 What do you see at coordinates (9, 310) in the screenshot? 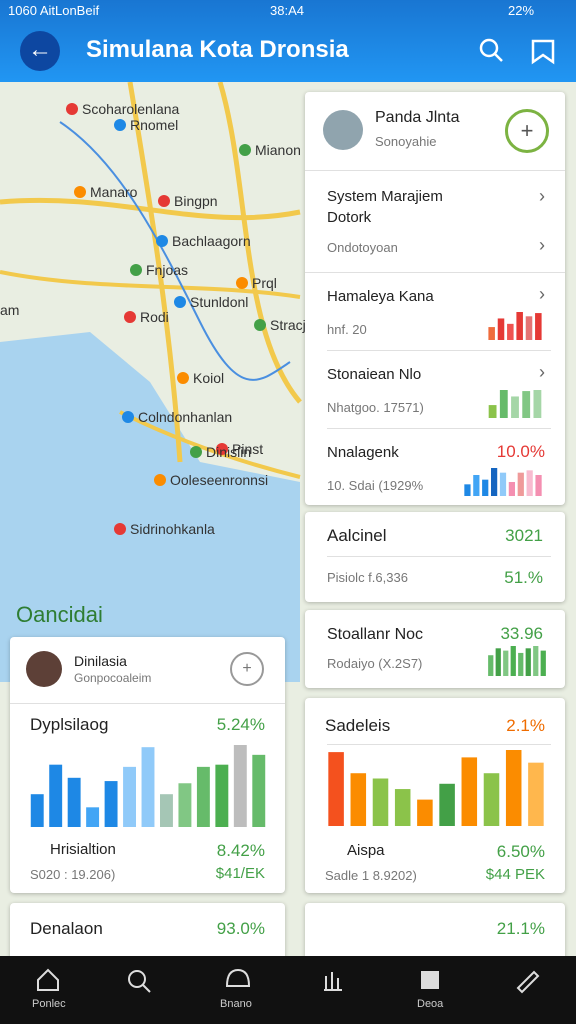
I see `map-label: am` at bounding box center [9, 310].